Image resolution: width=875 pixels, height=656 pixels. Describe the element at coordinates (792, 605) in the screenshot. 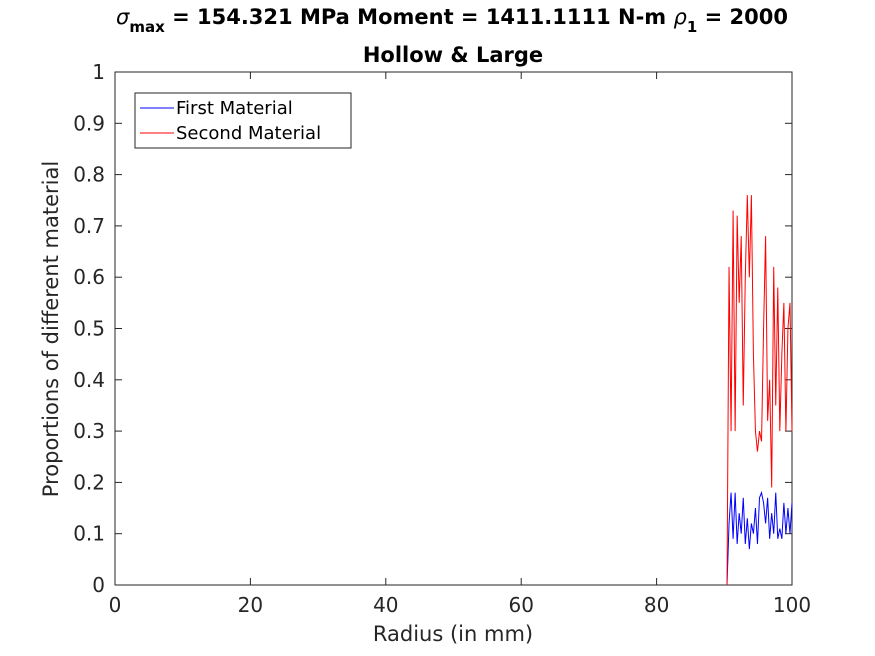

I see `x-tick-label: 100` at that location.